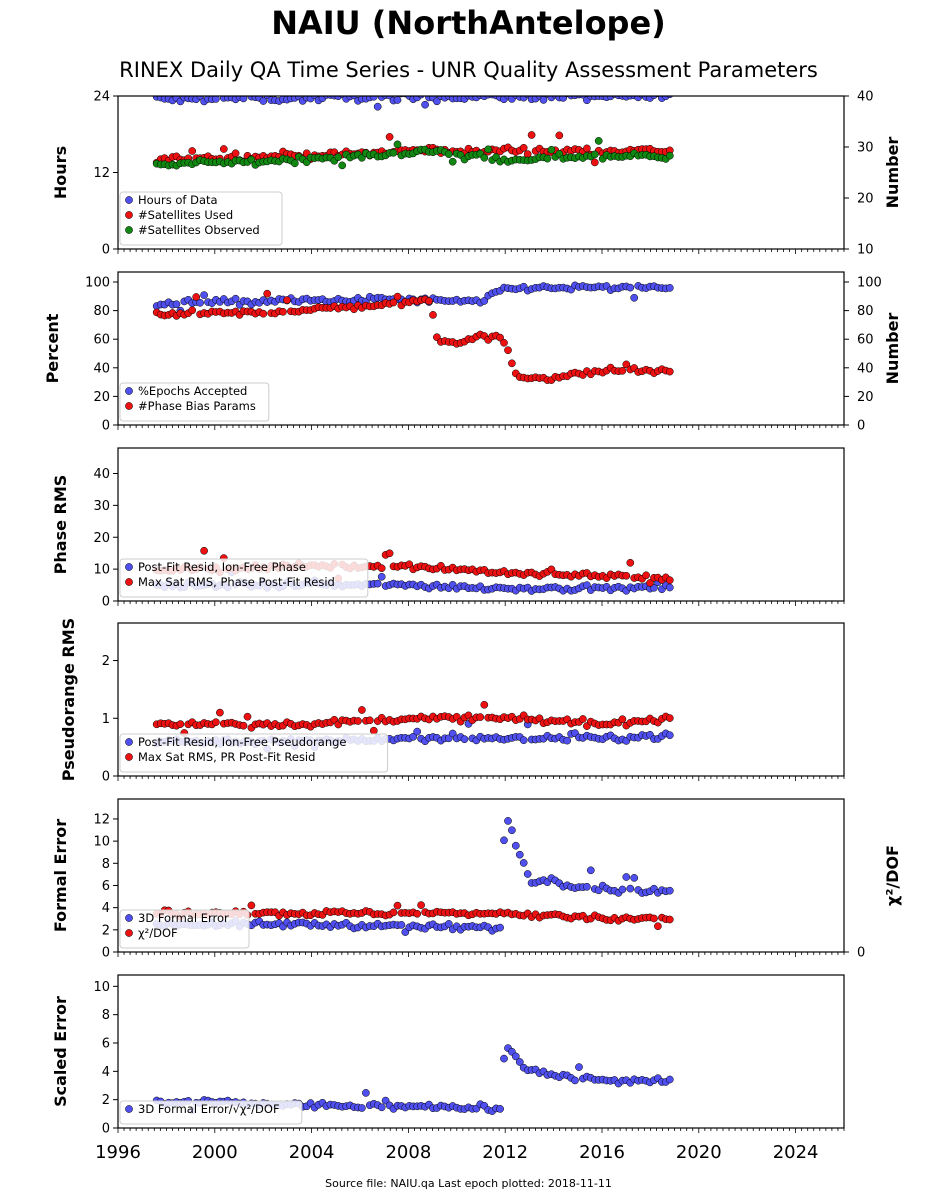 The height and width of the screenshot is (1200, 937). What do you see at coordinates (52, 348) in the screenshot?
I see `y-axis-label: Percent` at bounding box center [52, 348].